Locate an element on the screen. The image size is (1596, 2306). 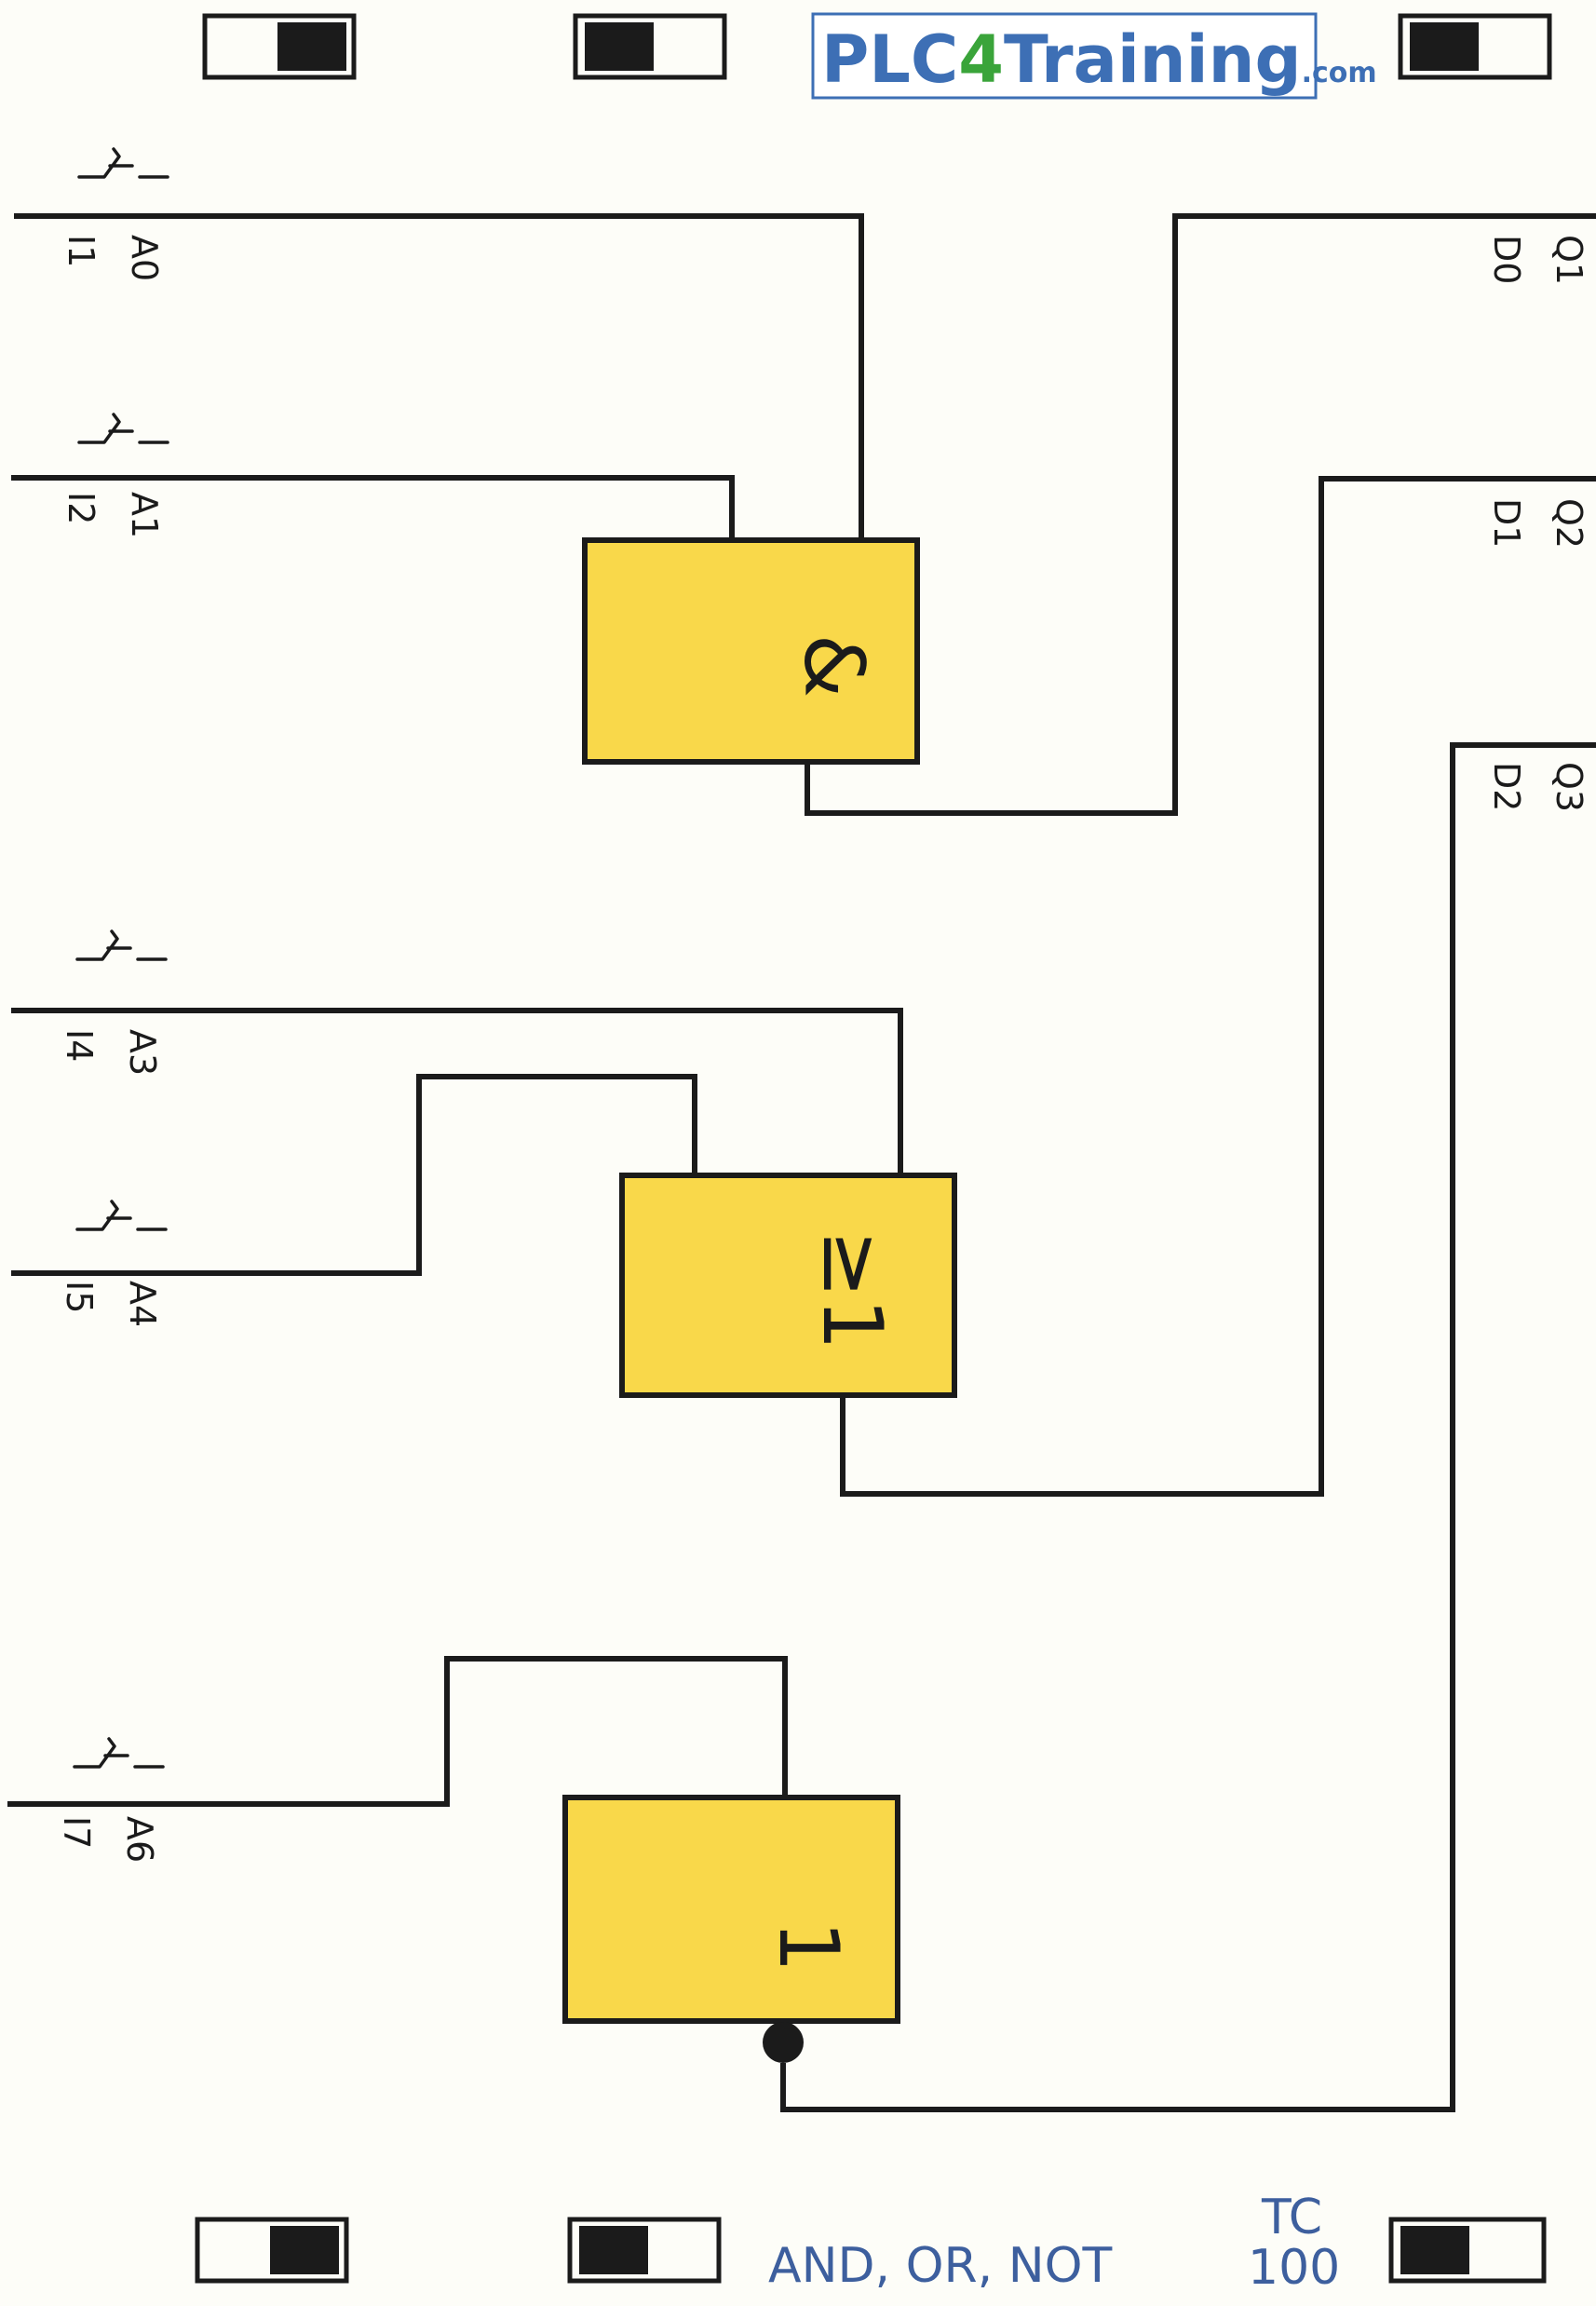
contact-symbol-a1 is located at coordinates (123, 428).